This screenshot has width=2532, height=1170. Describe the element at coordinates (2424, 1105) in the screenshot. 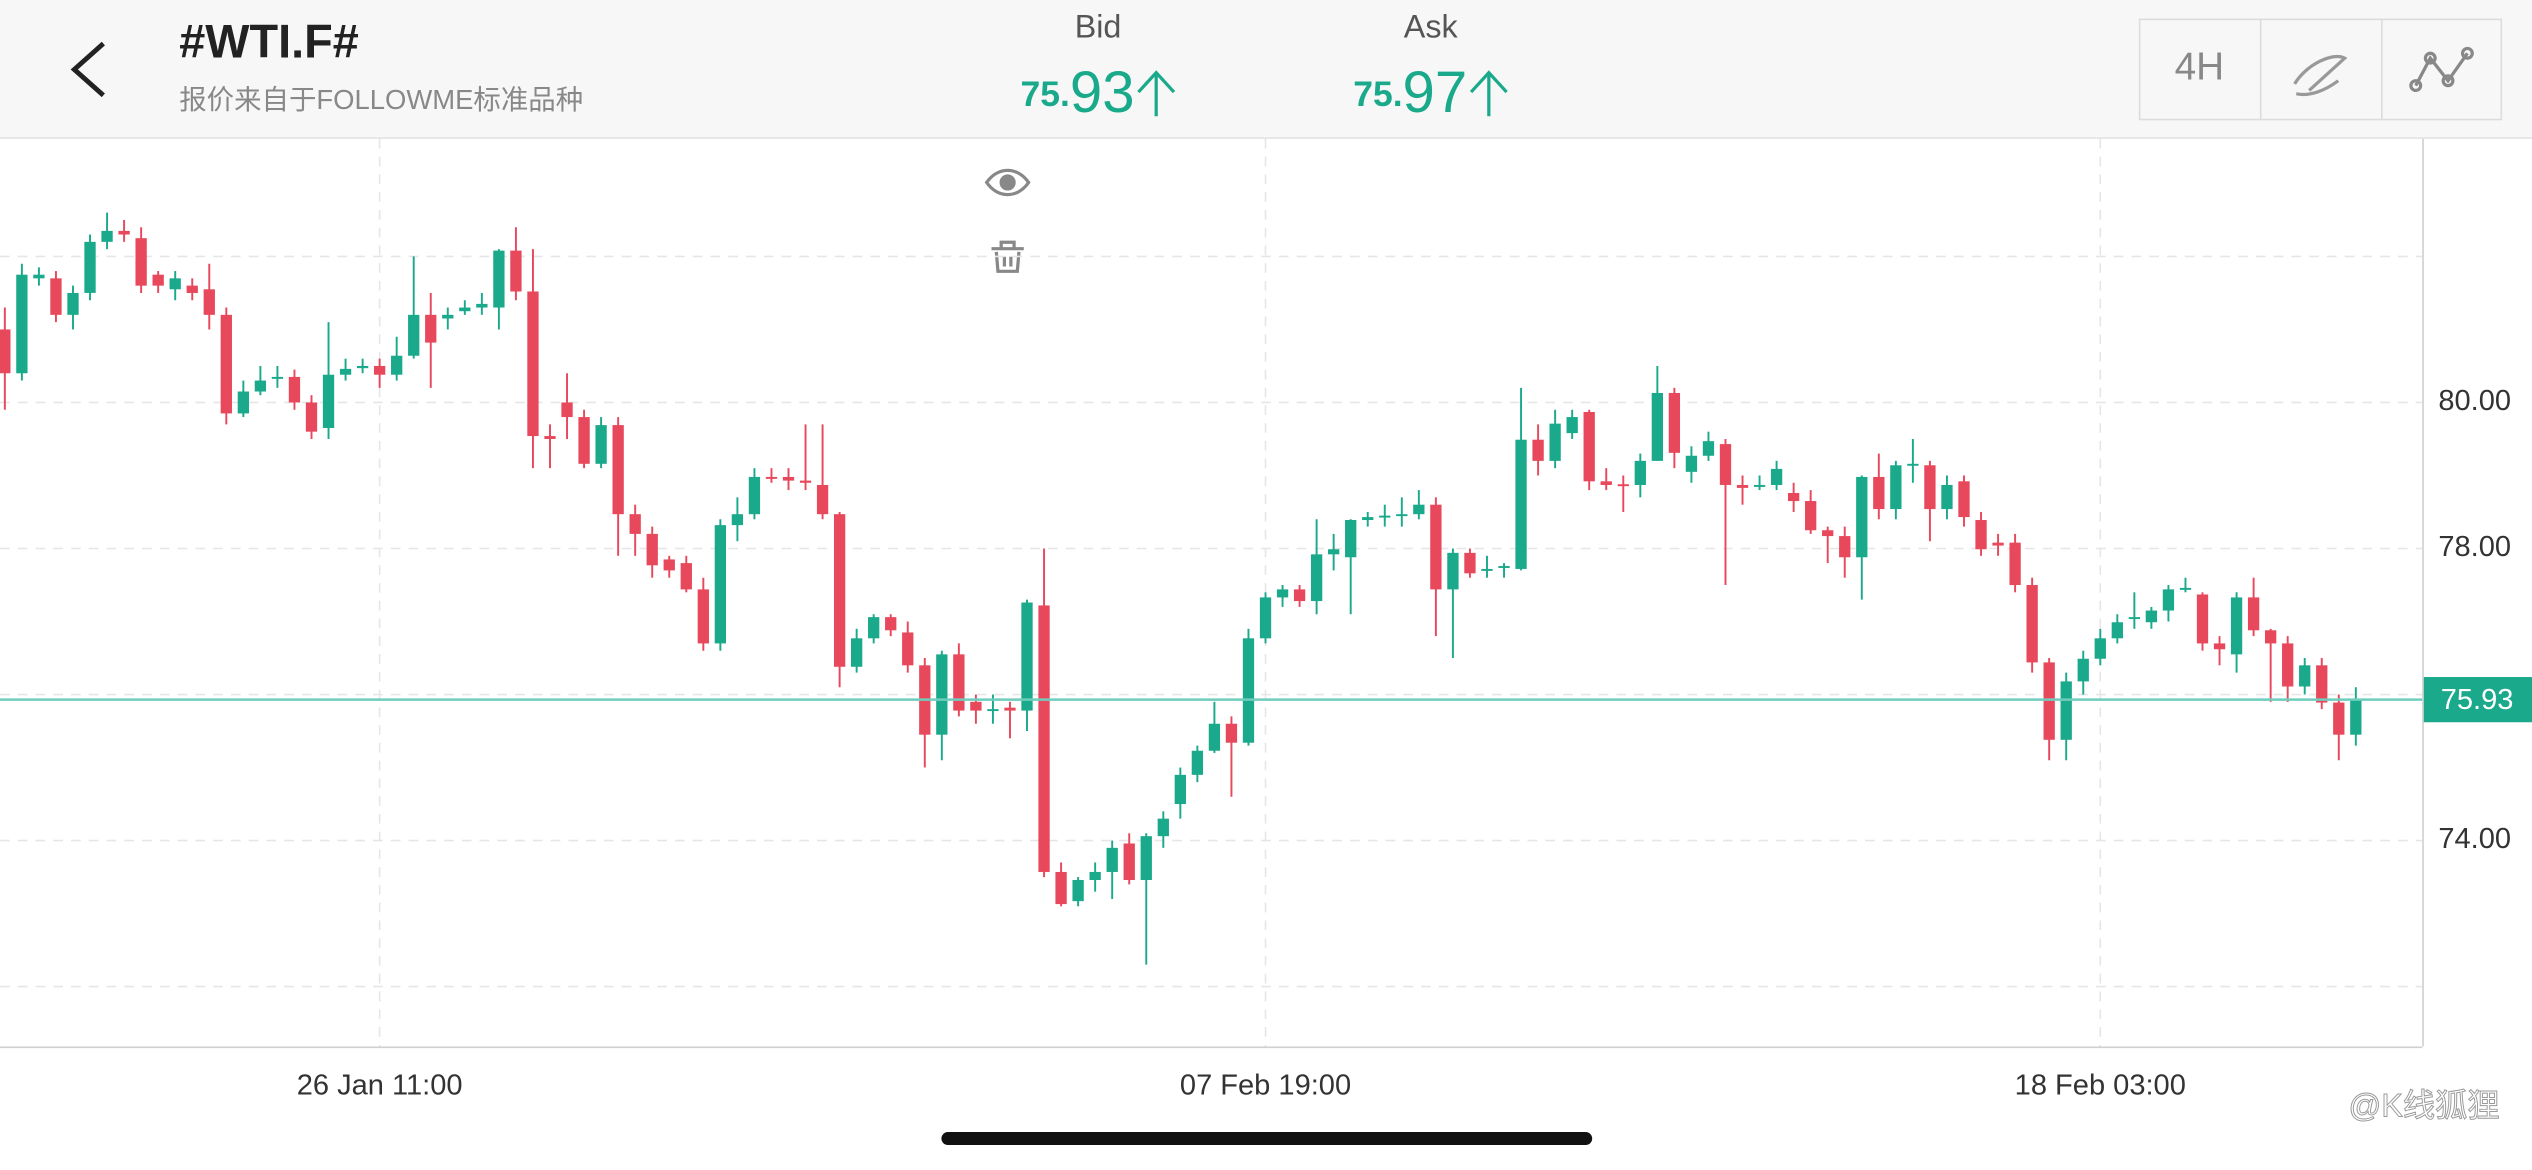

I see `watermark: @K线狐狸` at that location.